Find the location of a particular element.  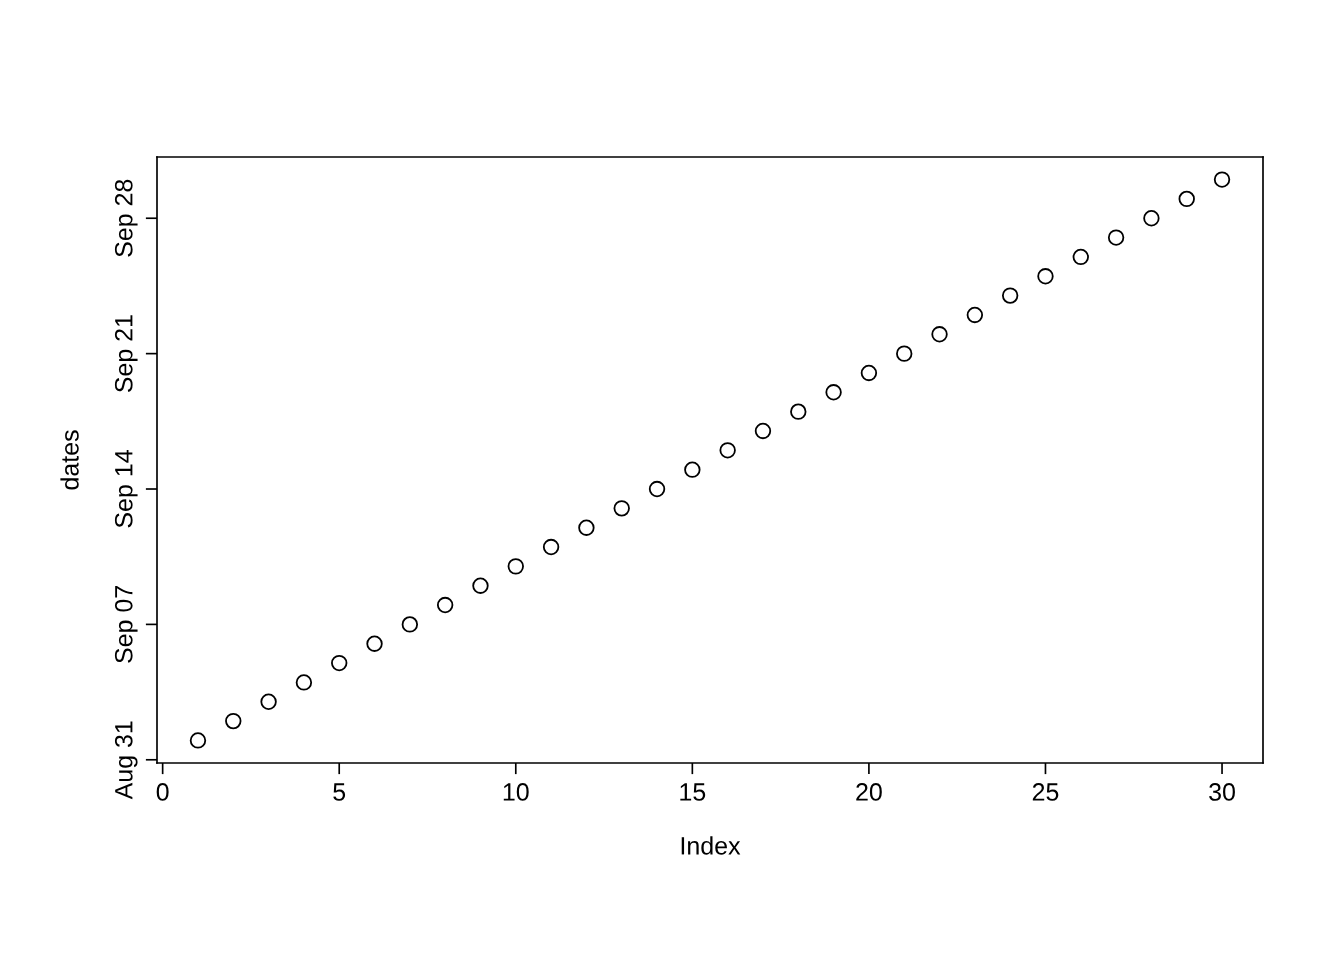

x-axis-title: Index is located at coordinates (711, 845).